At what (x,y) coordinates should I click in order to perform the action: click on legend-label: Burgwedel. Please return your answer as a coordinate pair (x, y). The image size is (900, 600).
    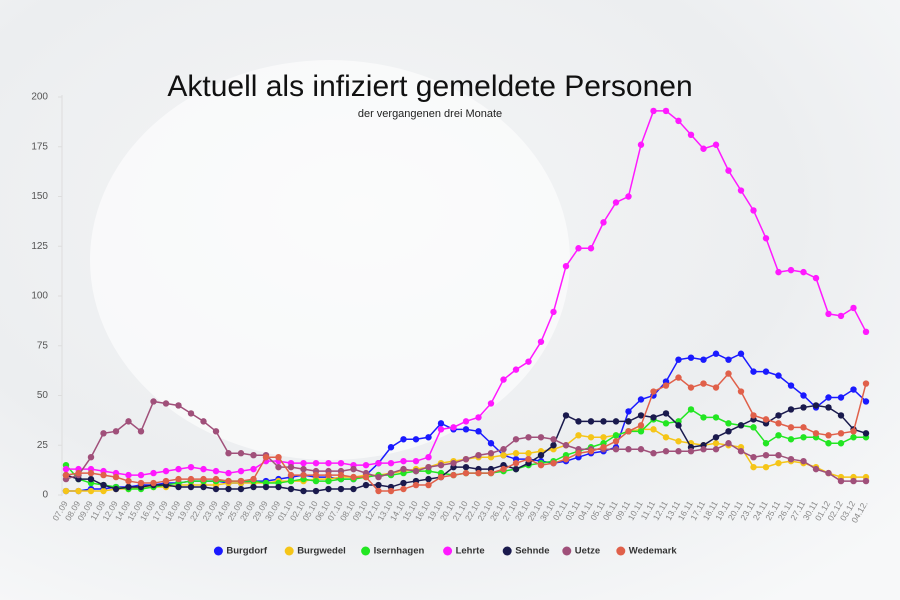
    Looking at the image, I should click on (321, 551).